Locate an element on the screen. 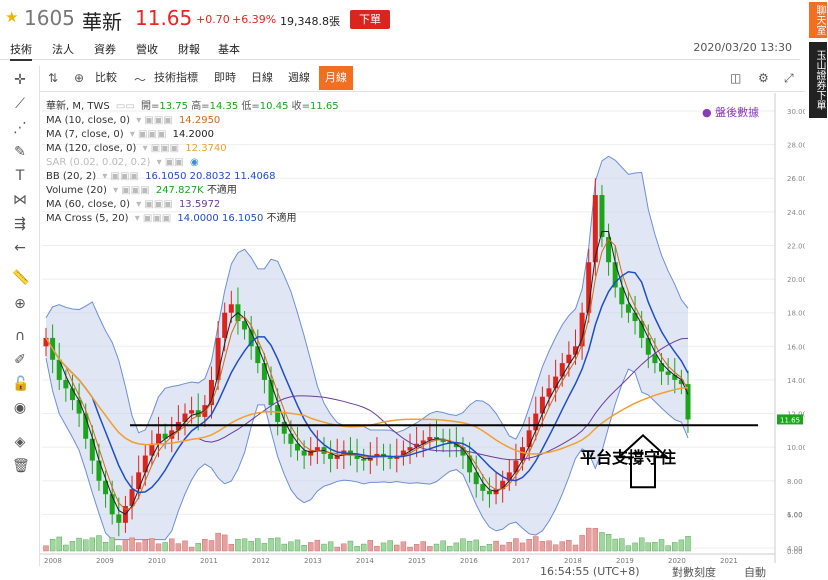 The height and width of the screenshot is (580, 828). price-tick-label: 10.00 is located at coordinates (796, 448).